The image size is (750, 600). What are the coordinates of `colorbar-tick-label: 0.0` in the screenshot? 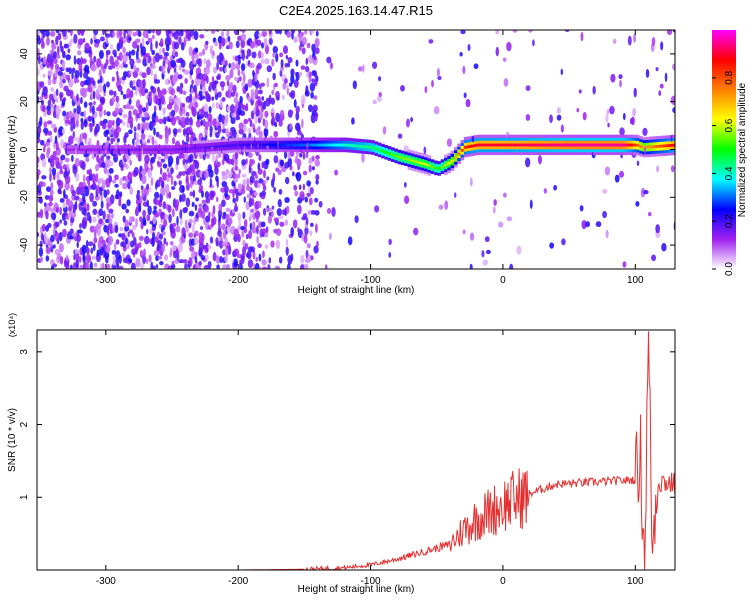 It's located at (729, 269).